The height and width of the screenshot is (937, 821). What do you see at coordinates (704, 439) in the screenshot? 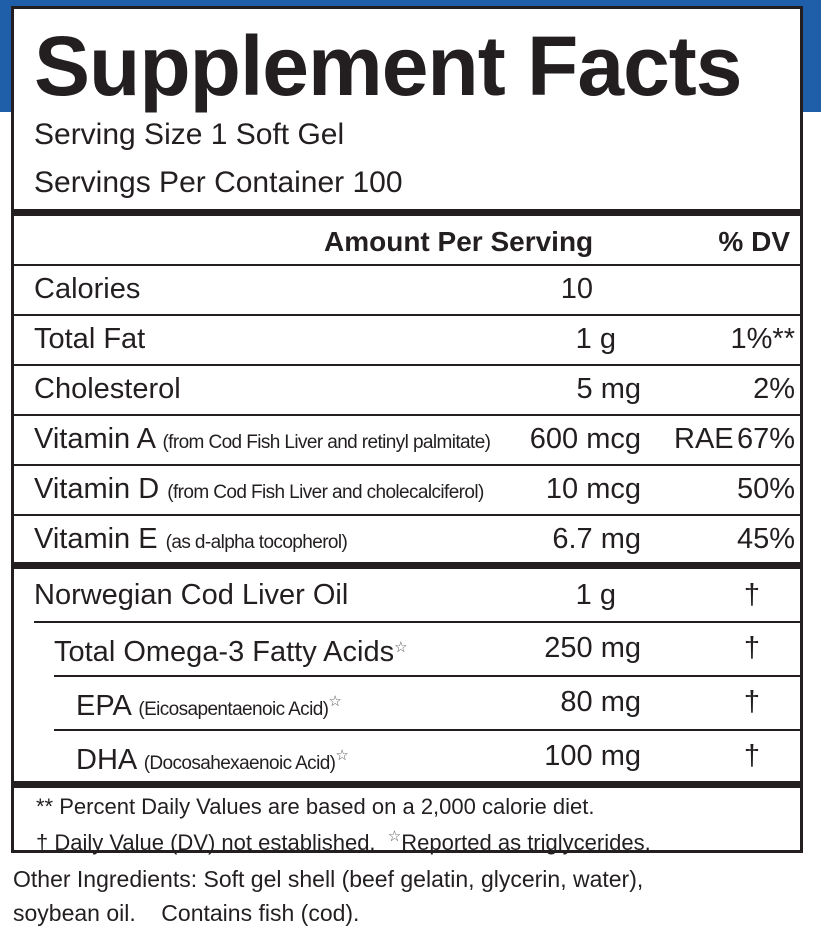
I see `nutrient-unit-rae: RAE` at bounding box center [704, 439].